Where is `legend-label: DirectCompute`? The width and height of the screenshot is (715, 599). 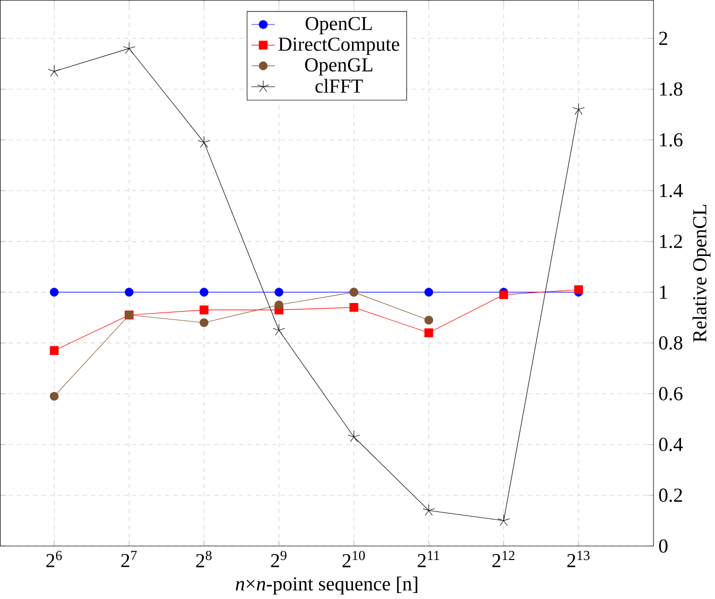
legend-label: DirectCompute is located at coordinates (339, 46).